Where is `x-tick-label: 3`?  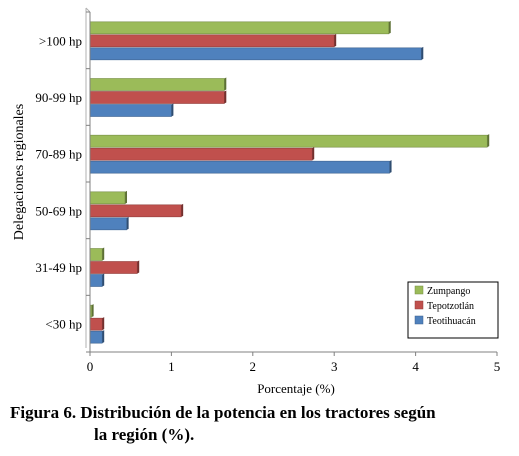 x-tick-label: 3 is located at coordinates (334, 366).